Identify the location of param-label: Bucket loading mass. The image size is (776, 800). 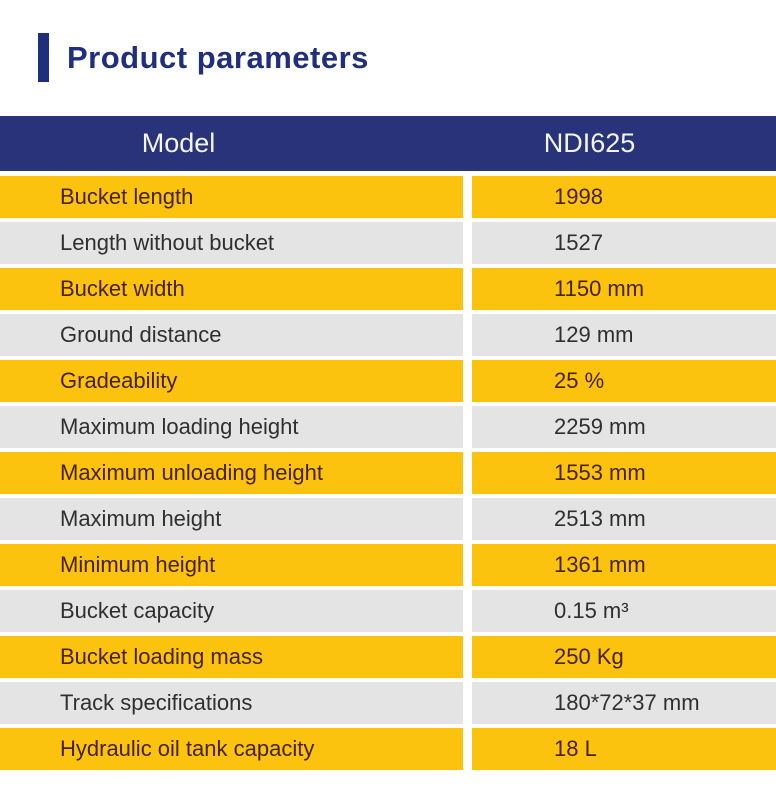
(231, 657).